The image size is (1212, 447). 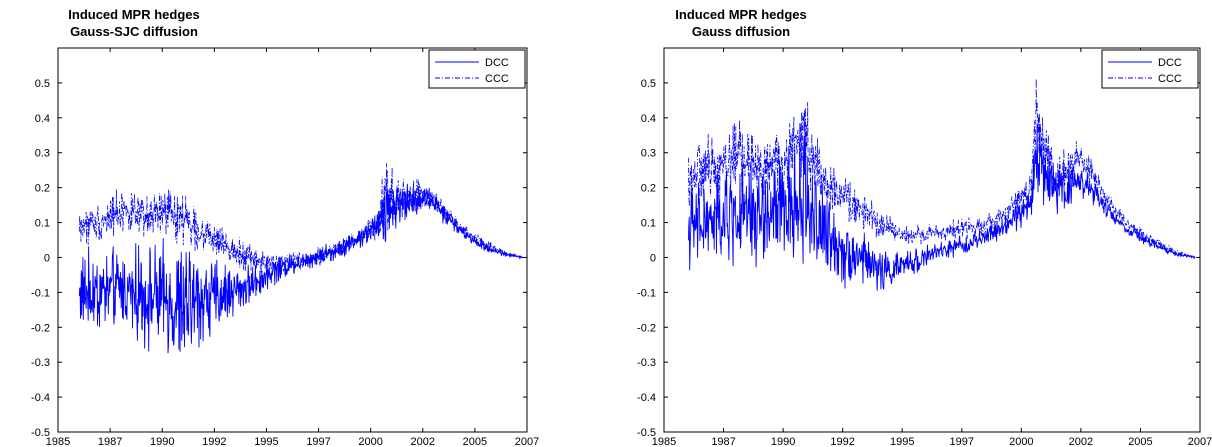 I want to click on chart-subtitle: Gauss diffusion, so click(x=741, y=31).